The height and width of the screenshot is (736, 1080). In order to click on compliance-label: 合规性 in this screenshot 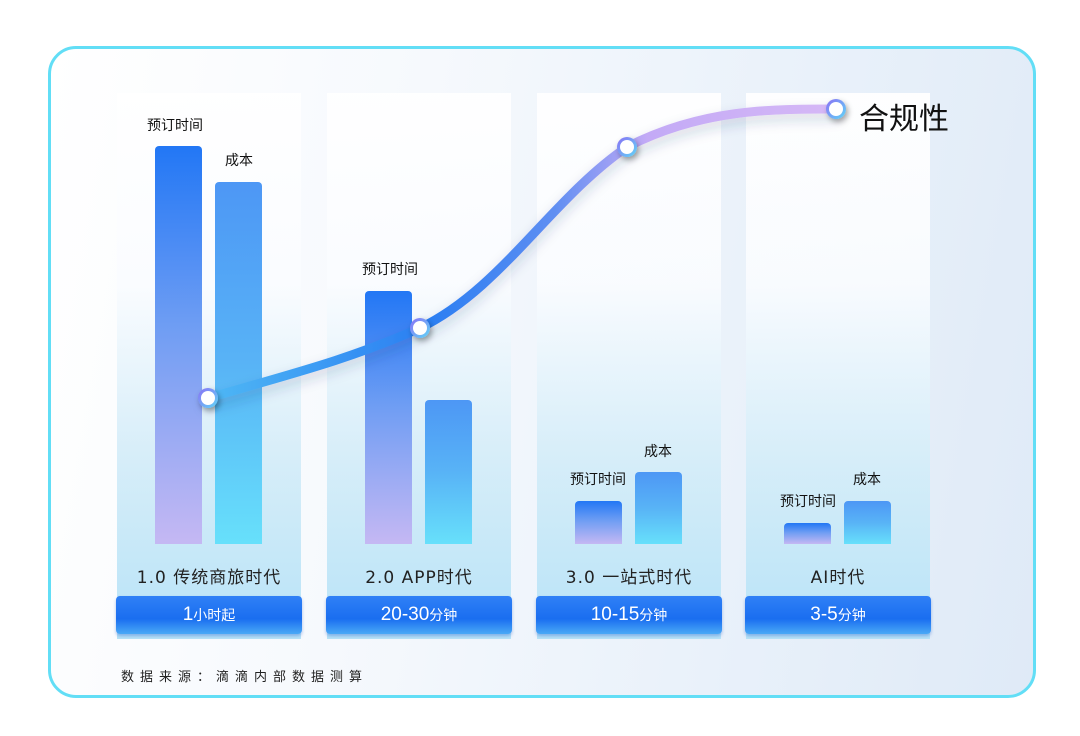, I will do `click(904, 119)`.